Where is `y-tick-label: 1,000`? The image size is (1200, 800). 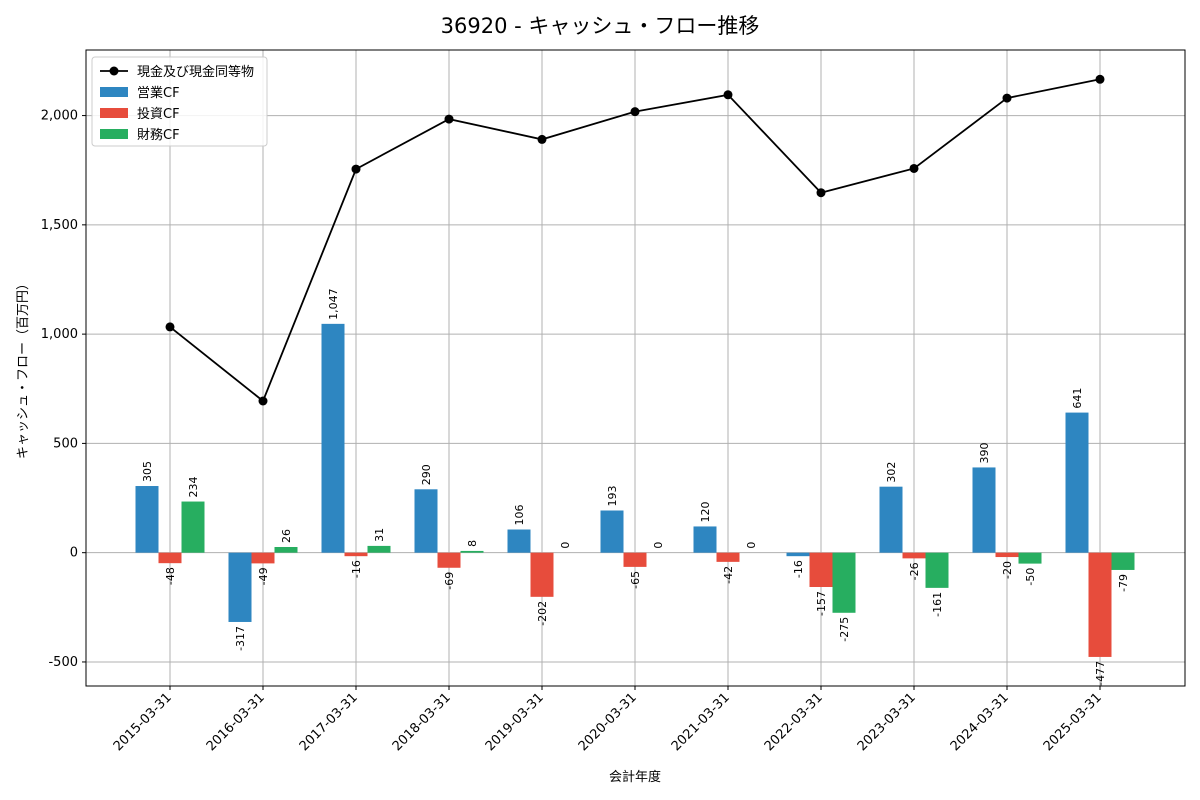
y-tick-label: 1,000 is located at coordinates (59, 334).